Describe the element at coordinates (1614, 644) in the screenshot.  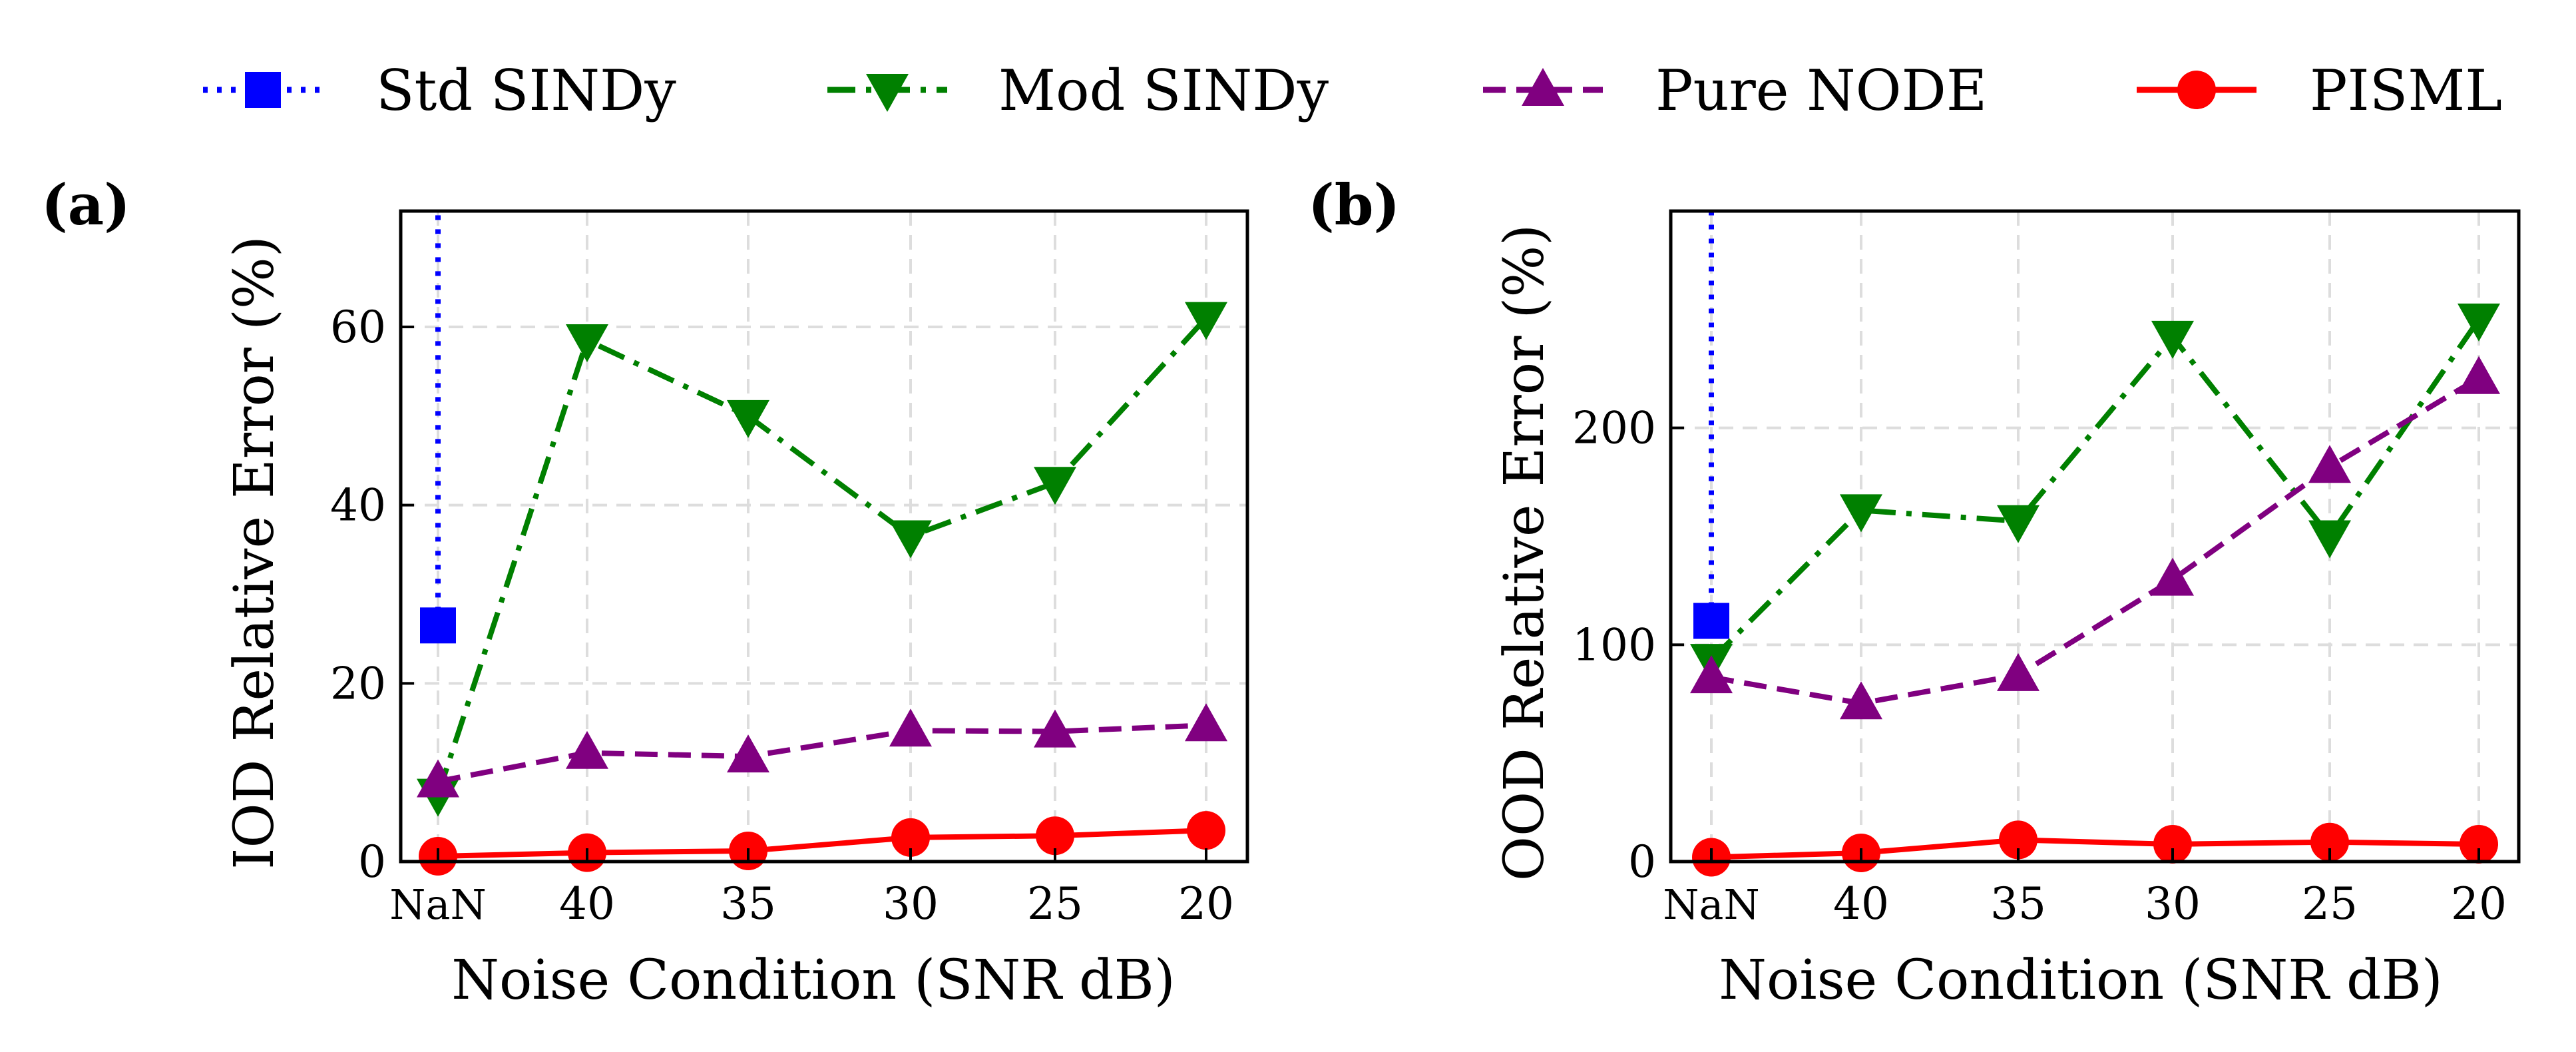
I see `y-tick-label-b: 100` at that location.